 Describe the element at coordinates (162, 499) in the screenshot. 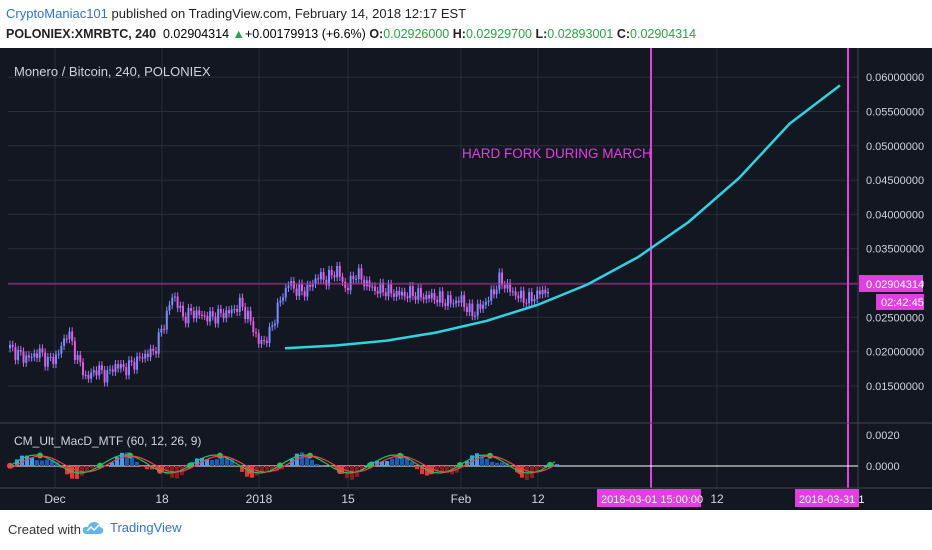

I see `x-tick-label: 18` at that location.